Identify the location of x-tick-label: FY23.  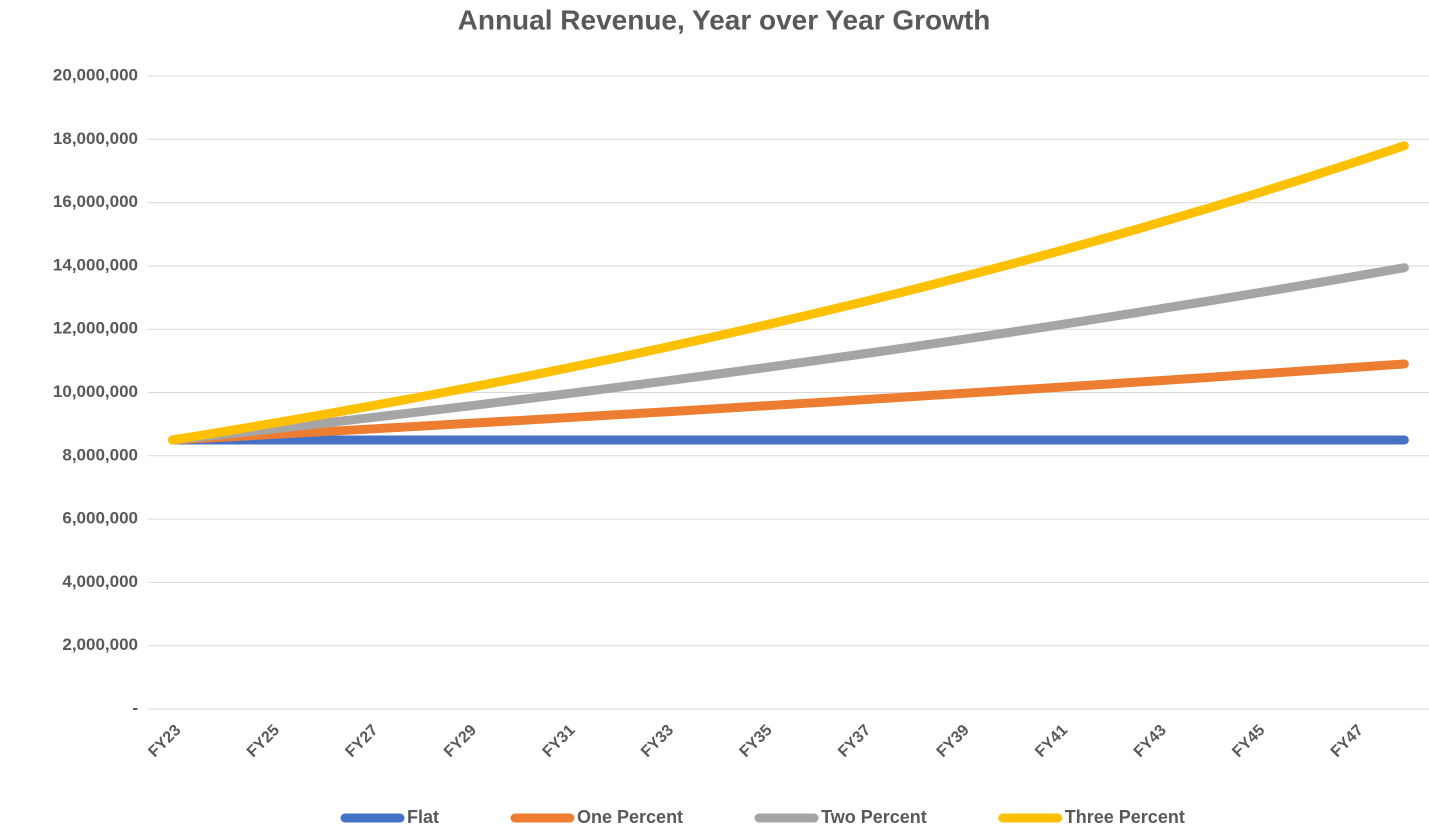
(164, 741).